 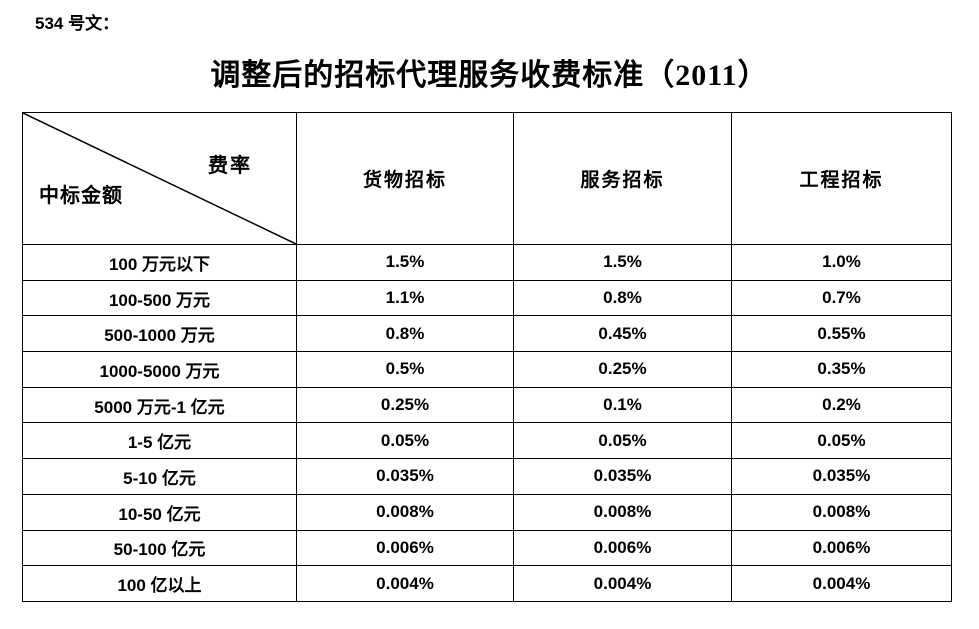 I want to click on column-header-engineering-bidding: 工程招标, so click(x=841, y=178).